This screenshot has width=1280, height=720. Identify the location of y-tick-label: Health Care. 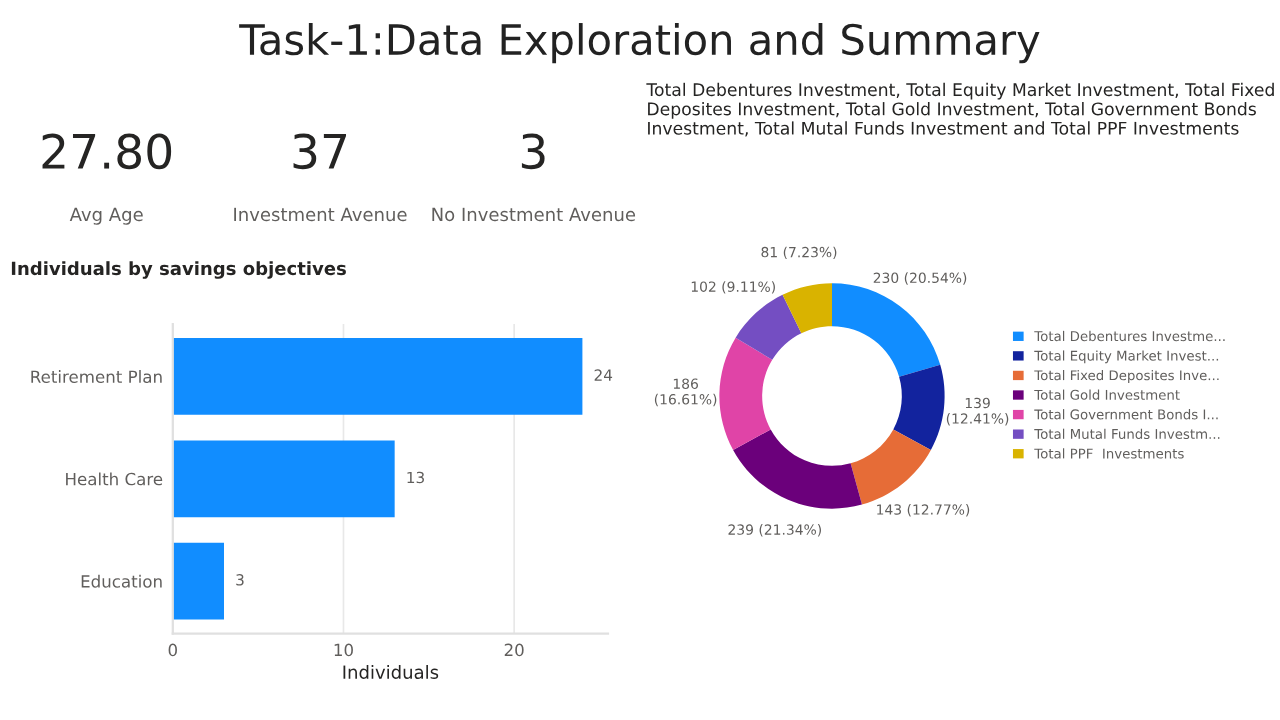
(114, 479).